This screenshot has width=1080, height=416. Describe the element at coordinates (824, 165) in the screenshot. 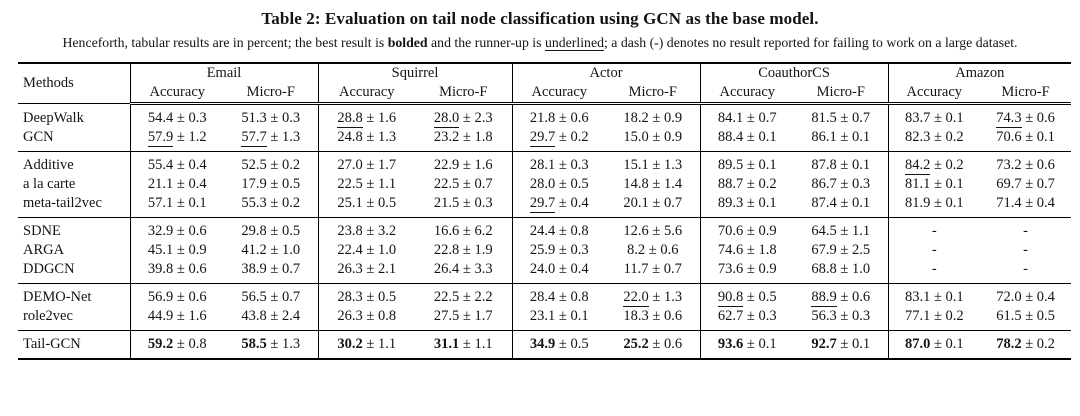

I see `metric-value: 87.8` at that location.